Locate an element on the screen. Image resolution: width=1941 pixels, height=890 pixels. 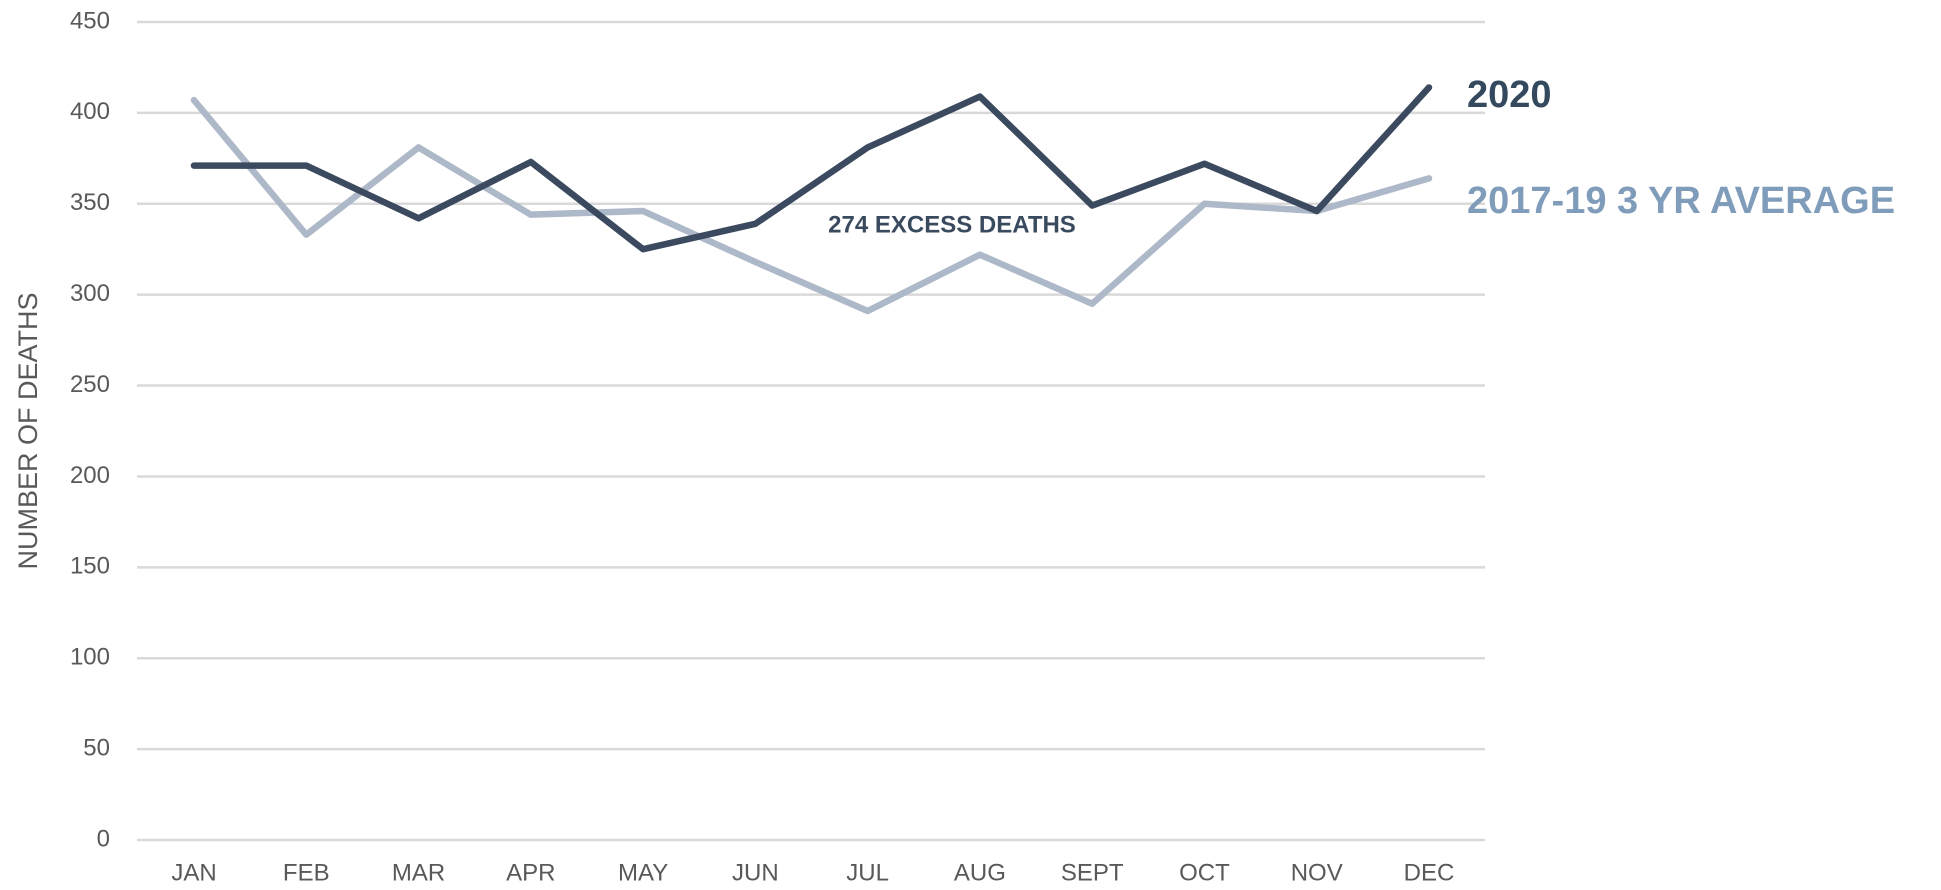
x-tick-label: APR is located at coordinates (530, 872).